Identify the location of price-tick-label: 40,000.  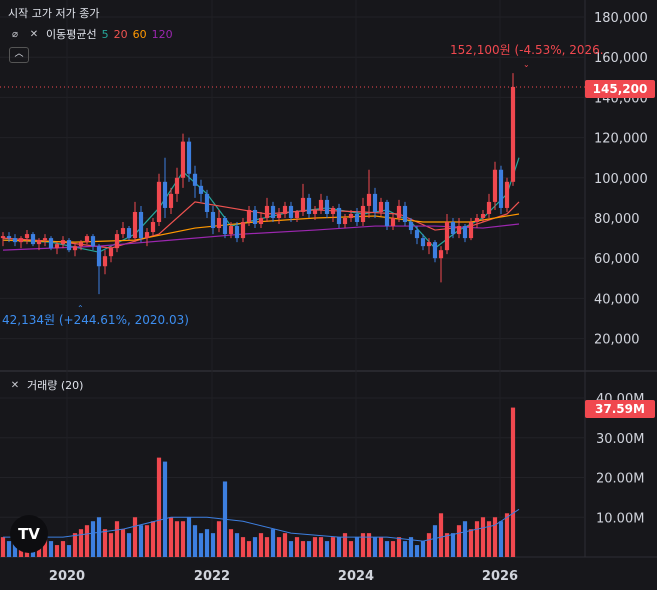
(617, 299).